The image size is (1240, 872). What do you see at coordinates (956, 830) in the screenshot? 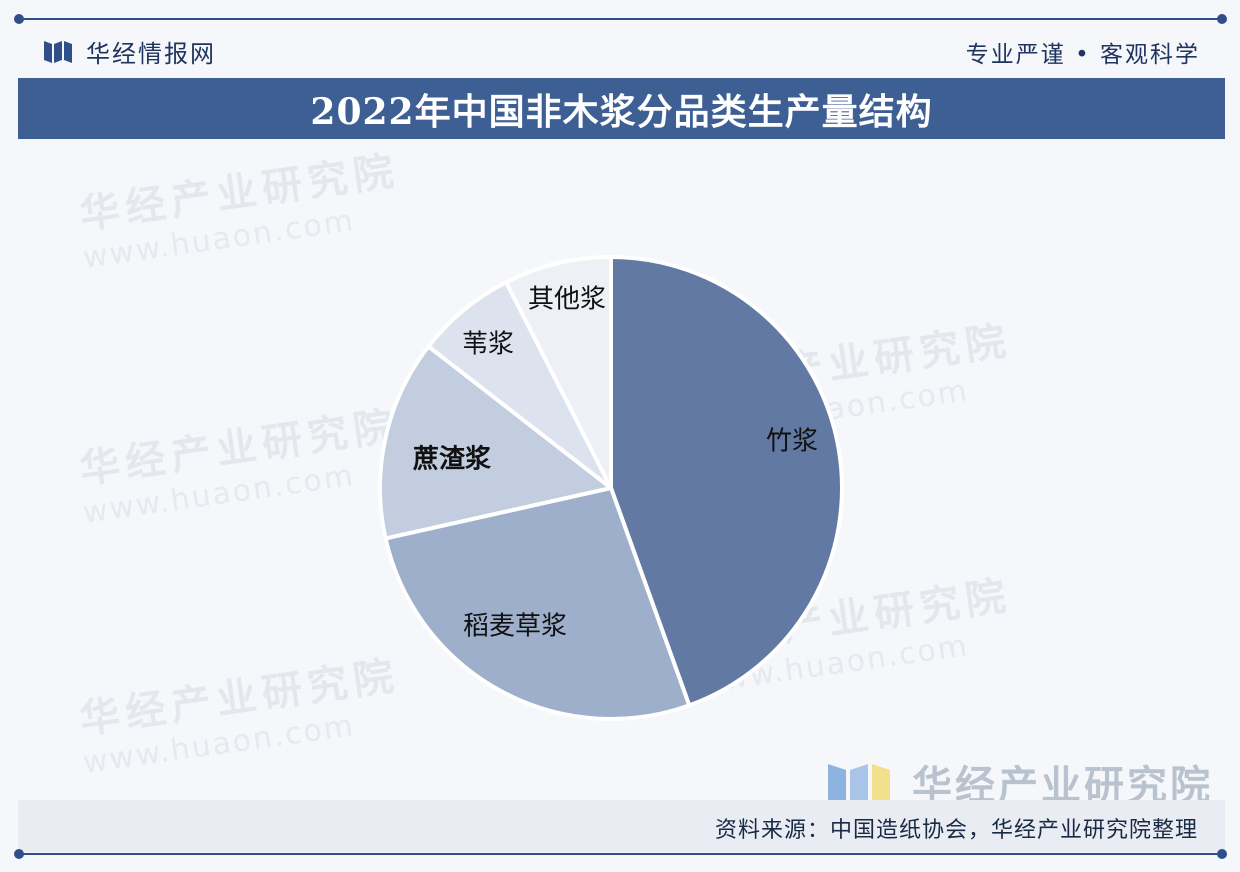
I see `data-source: 资料来源：中国造纸协会，华经产业研究院整理` at bounding box center [956, 830].